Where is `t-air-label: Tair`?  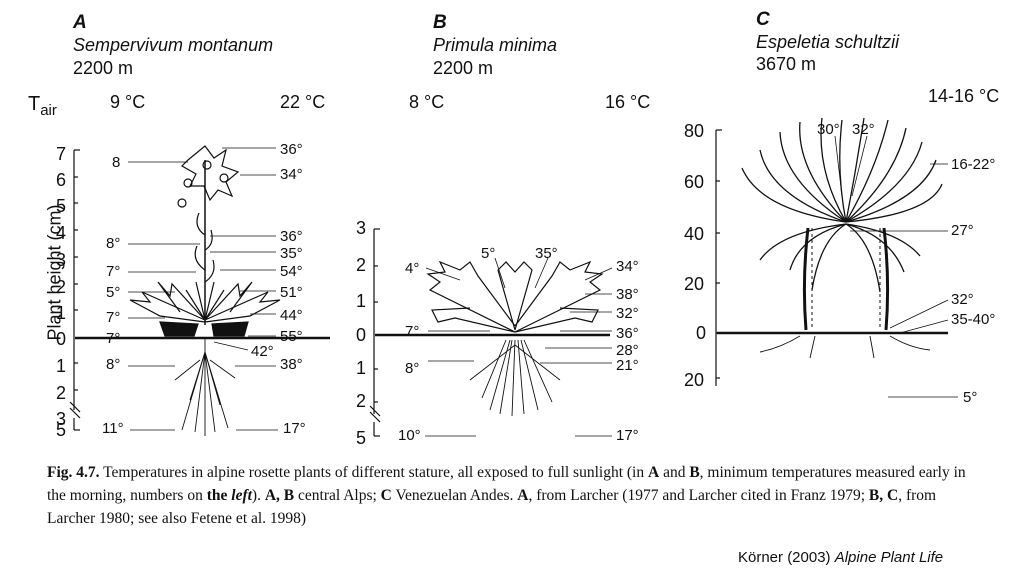
t-air-label: Tair is located at coordinates (42, 106).